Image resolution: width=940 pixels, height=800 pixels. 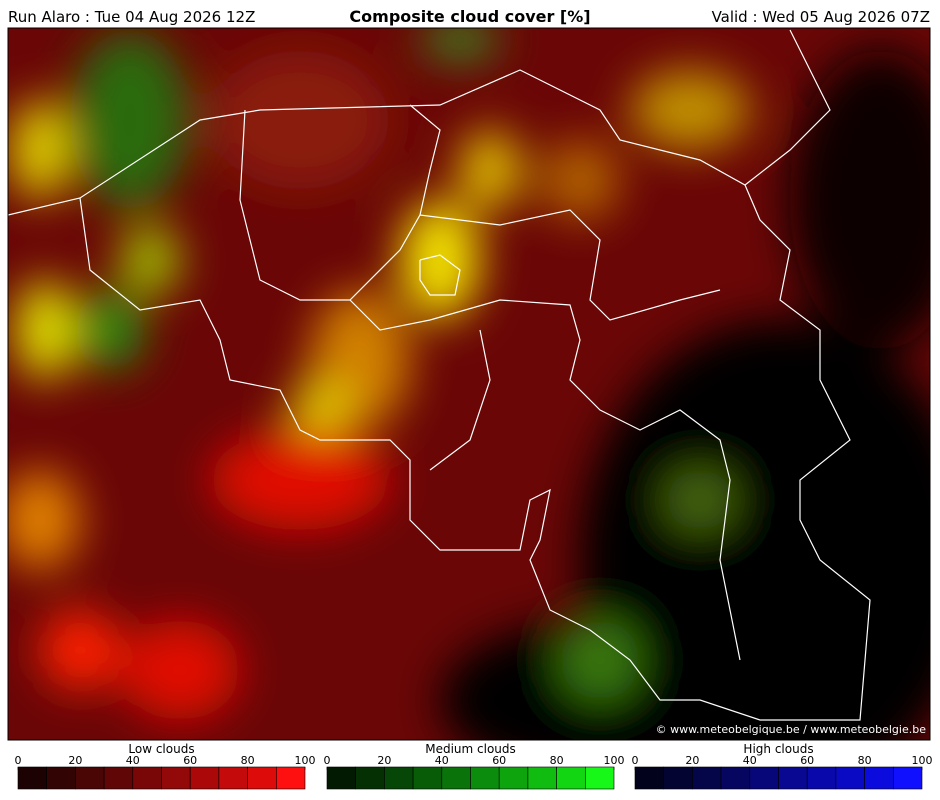 I want to click on map-title: Composite cloud cover [%], so click(x=469, y=16).